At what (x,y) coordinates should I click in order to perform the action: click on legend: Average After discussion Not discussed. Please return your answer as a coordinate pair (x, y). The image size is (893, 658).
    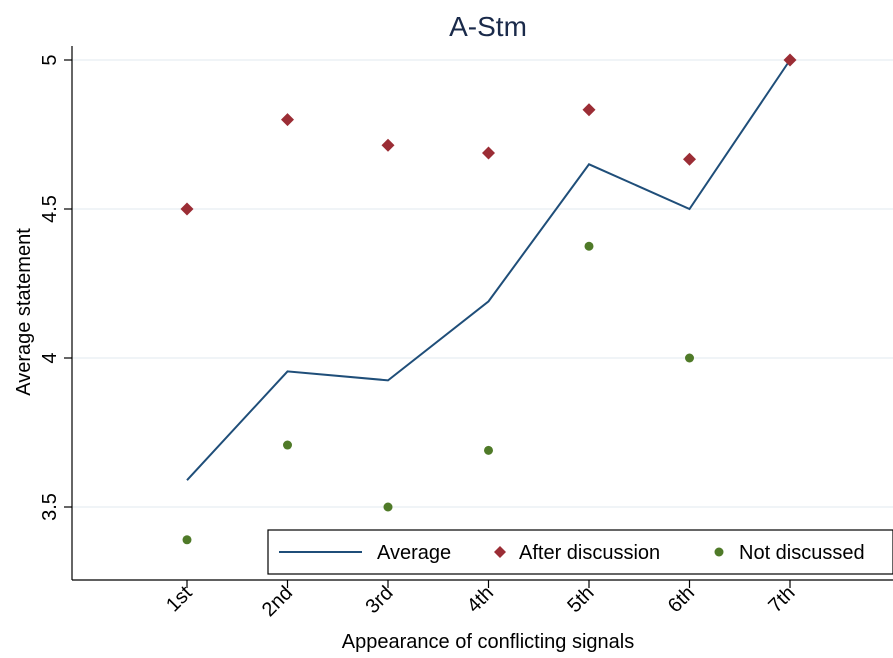
    Looking at the image, I should click on (580, 552).